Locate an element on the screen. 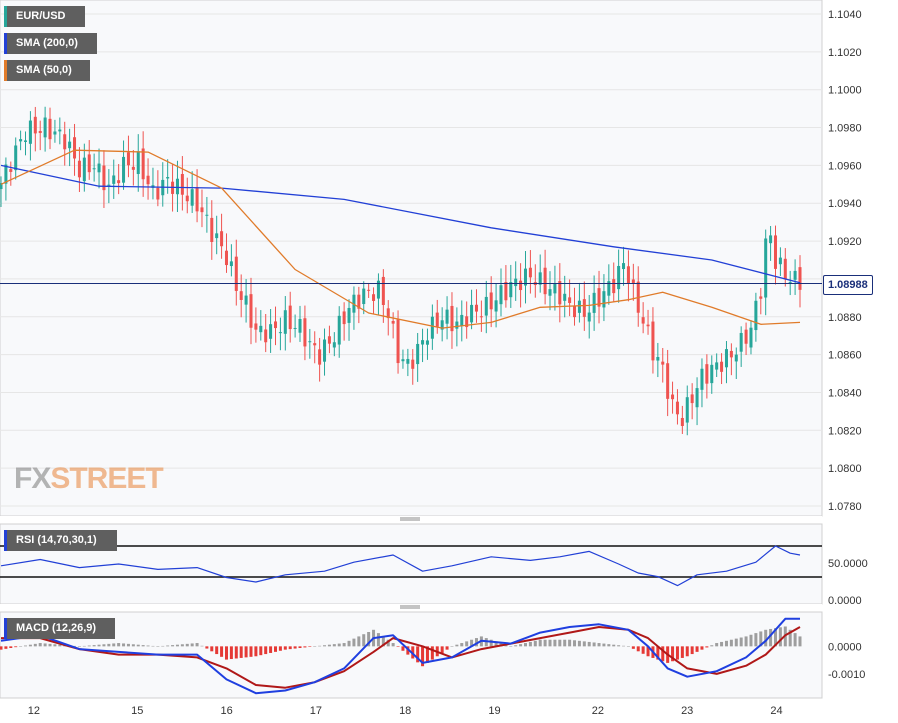 Image resolution: width=898 pixels, height=723 pixels. legend-sma200-label: SMA (200,0) is located at coordinates (47, 43).